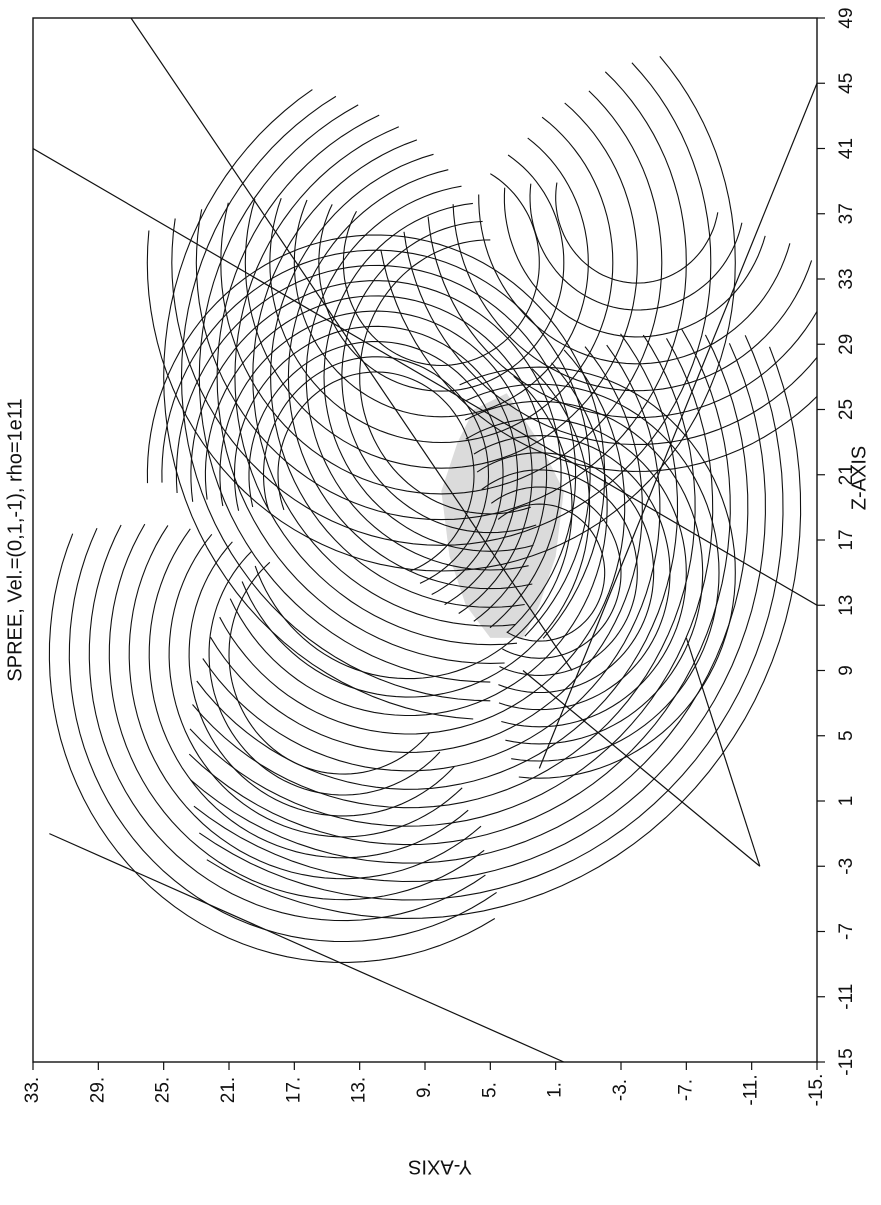  Describe the element at coordinates (846, 409) in the screenshot. I see `z-axis-tick-label: 25` at that location.